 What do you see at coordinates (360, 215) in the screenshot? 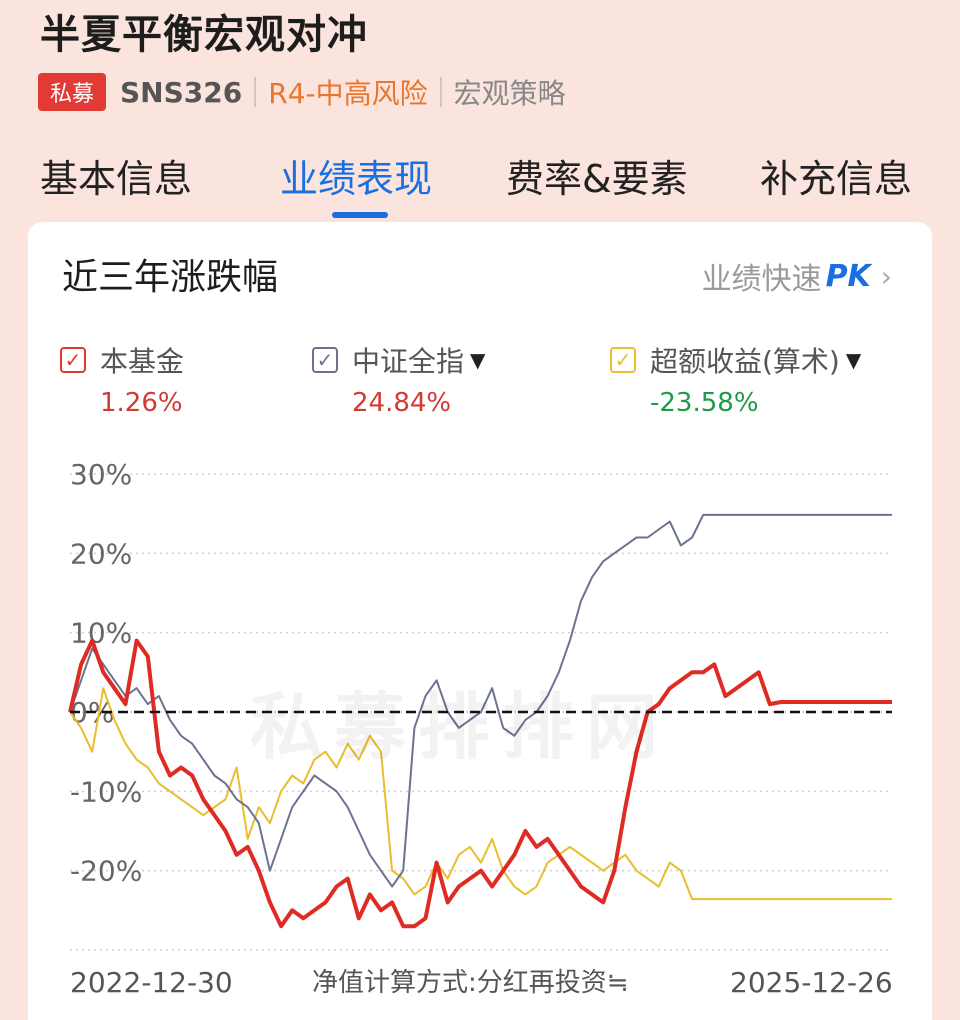
I see `active-tab-indicator` at bounding box center [360, 215].